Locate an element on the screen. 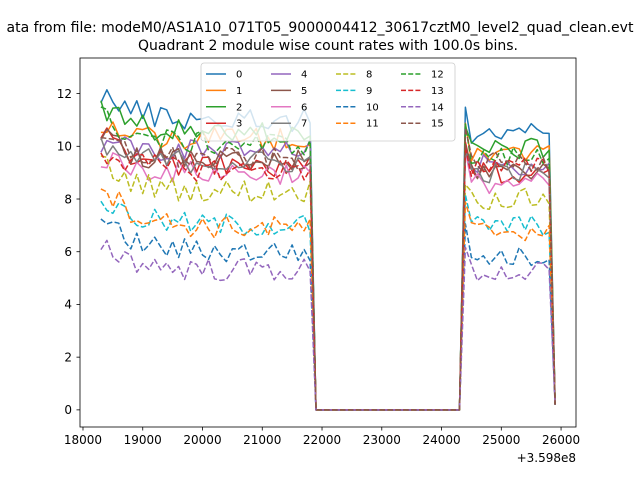 The height and width of the screenshot is (480, 640). legend-label-14: 14 is located at coordinates (437, 107).